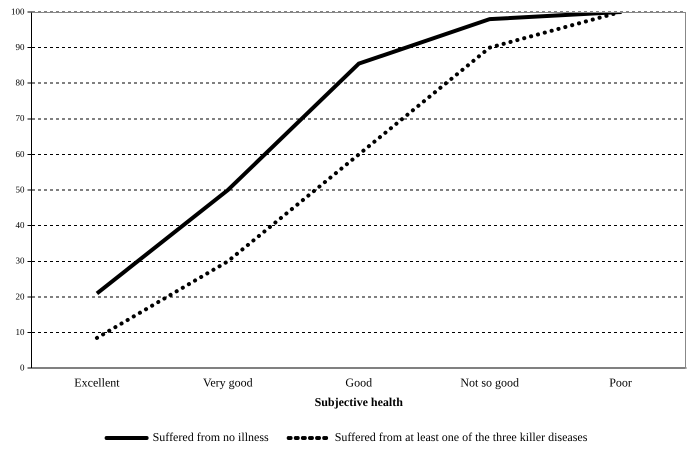  I want to click on y-tick-label: 60, so click(20, 153).